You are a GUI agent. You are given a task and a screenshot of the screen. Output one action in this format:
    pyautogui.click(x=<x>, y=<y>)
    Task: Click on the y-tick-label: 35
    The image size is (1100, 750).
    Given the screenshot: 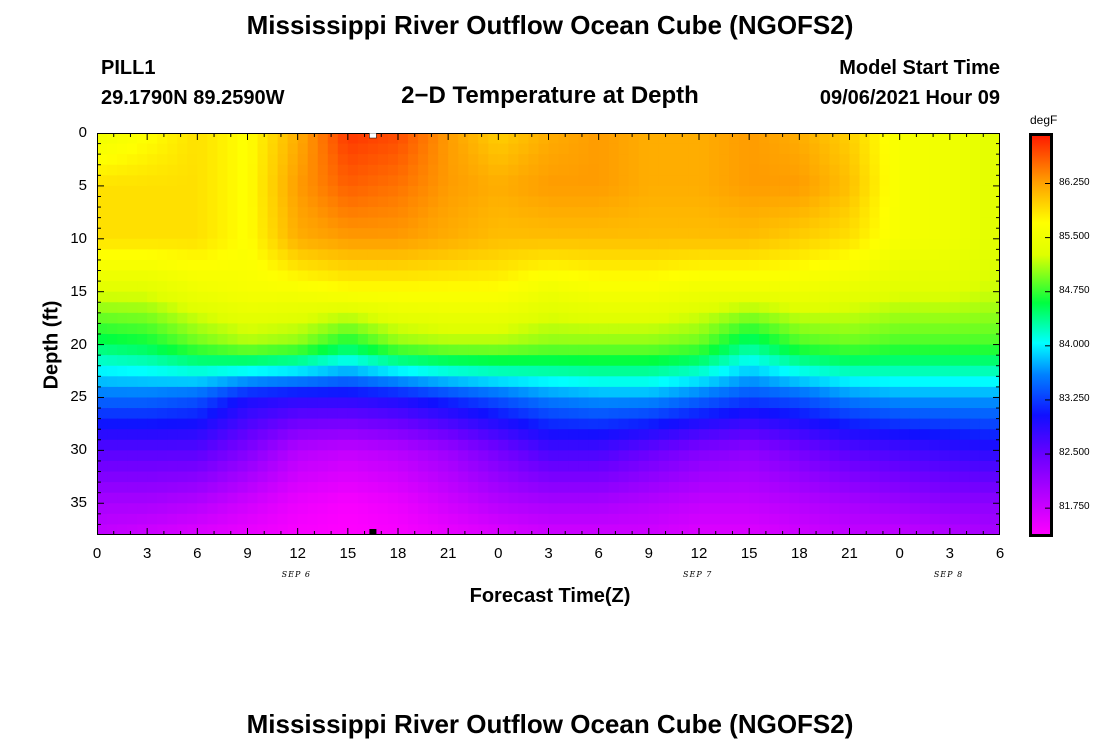 What is the action you would take?
    pyautogui.click(x=78, y=503)
    